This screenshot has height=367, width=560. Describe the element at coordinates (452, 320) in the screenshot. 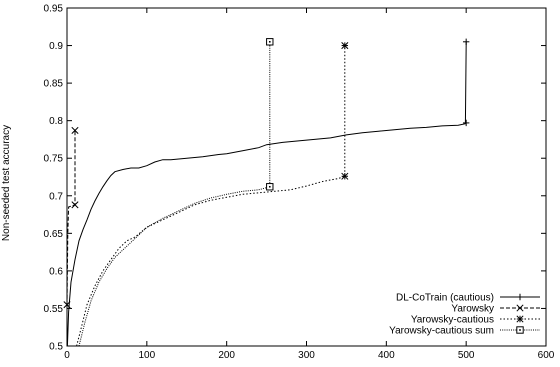

I see `legend-label: Yarowsky-cautious` at that location.